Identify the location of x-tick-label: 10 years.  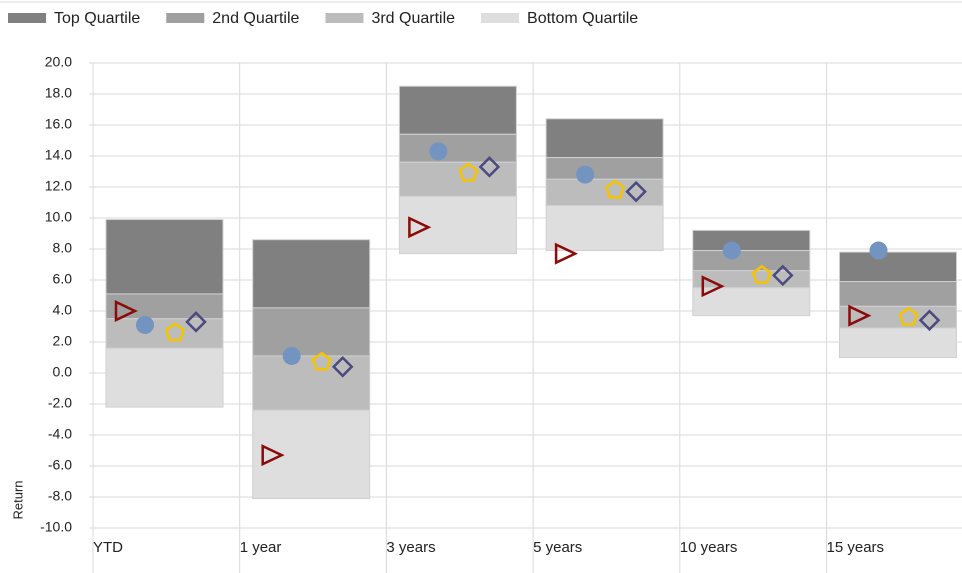
(709, 547).